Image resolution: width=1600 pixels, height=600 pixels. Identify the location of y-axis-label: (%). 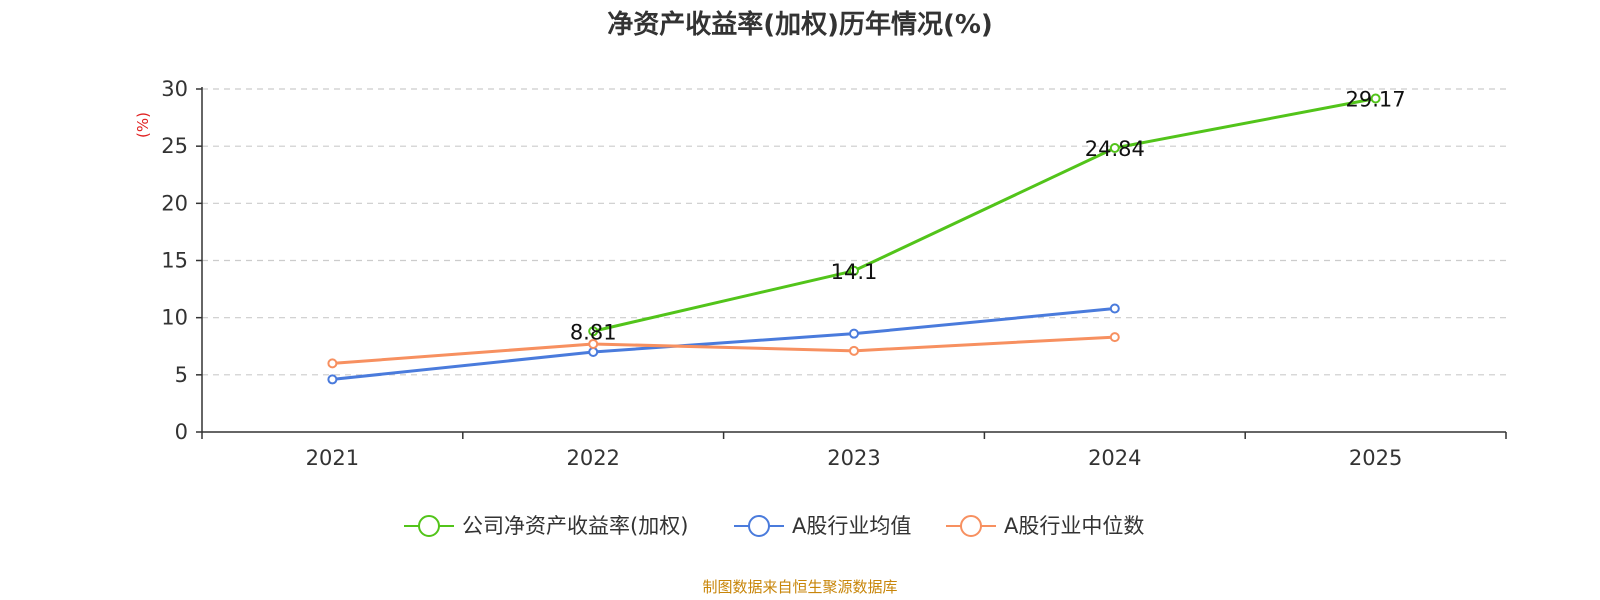
(143, 125).